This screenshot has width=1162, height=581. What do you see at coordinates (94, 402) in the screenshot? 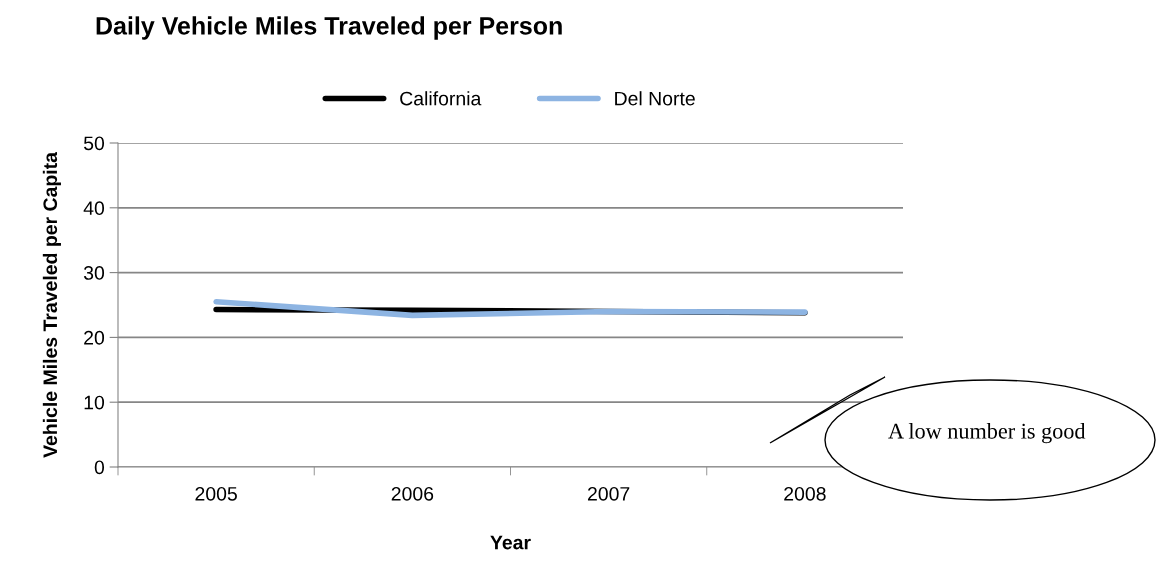
I see `y-tick-label: 10` at bounding box center [94, 402].